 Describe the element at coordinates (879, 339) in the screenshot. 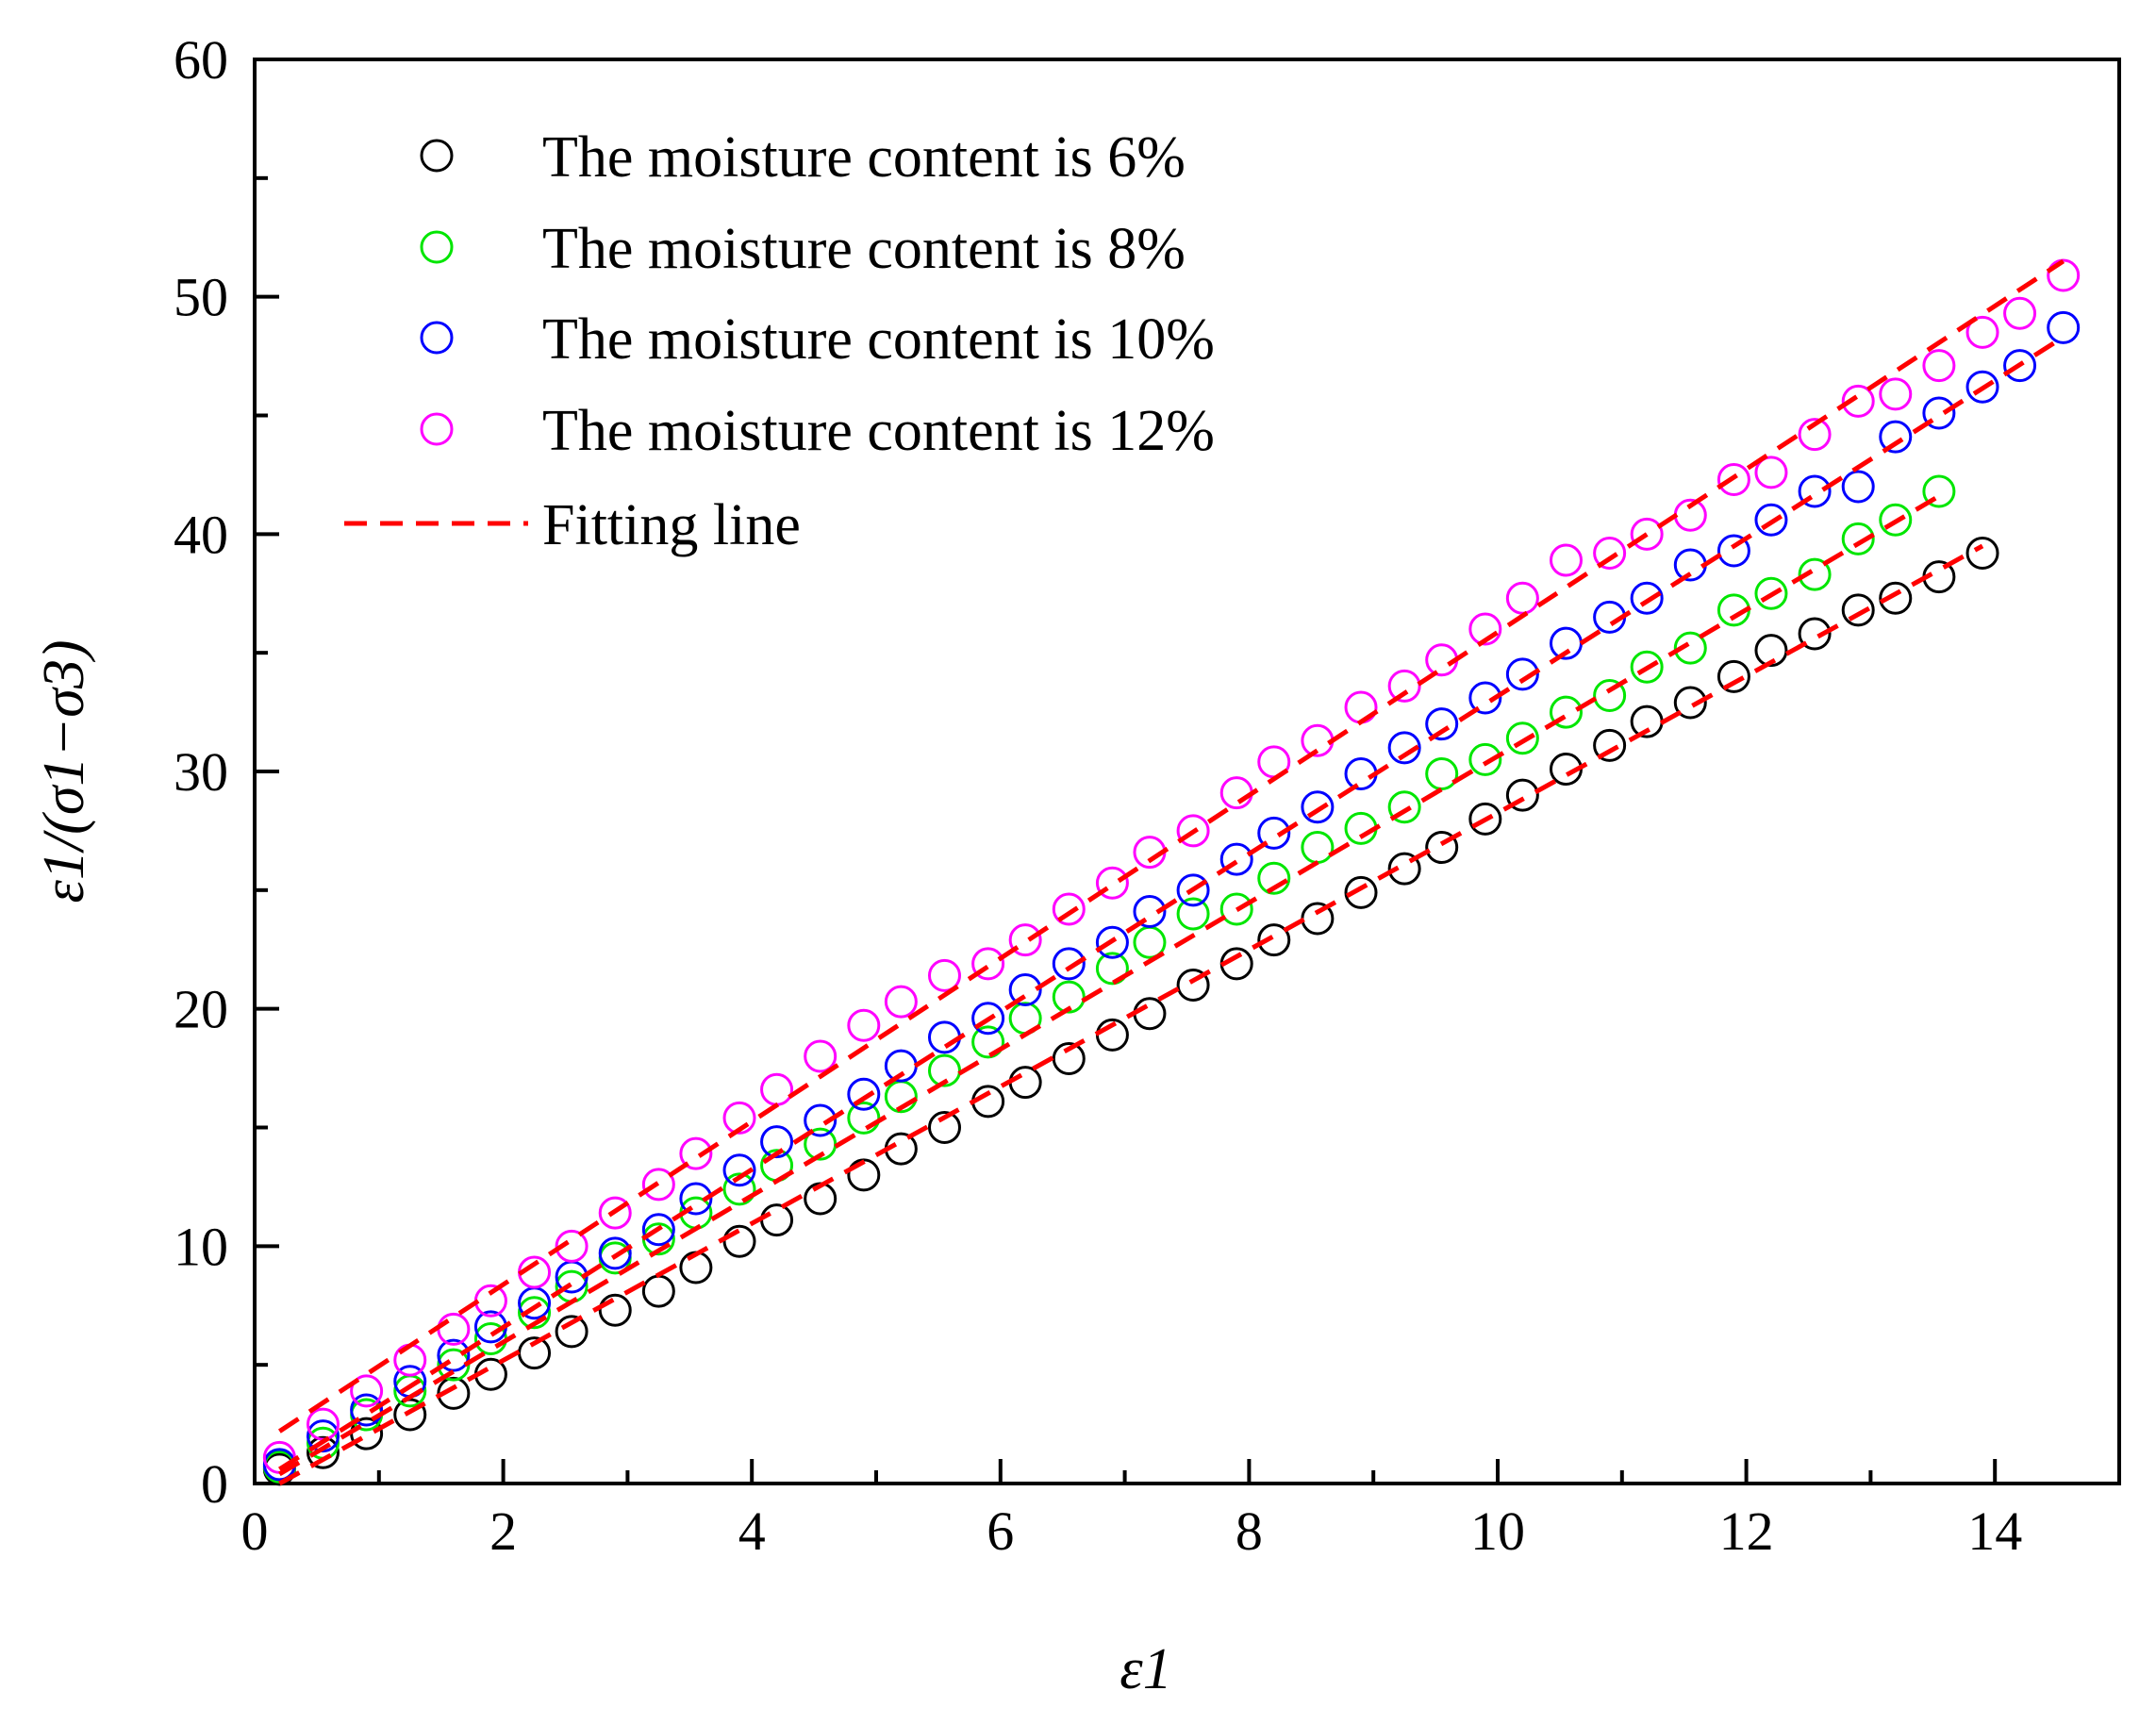

I see `legend-label: The moisture content is 10%` at that location.